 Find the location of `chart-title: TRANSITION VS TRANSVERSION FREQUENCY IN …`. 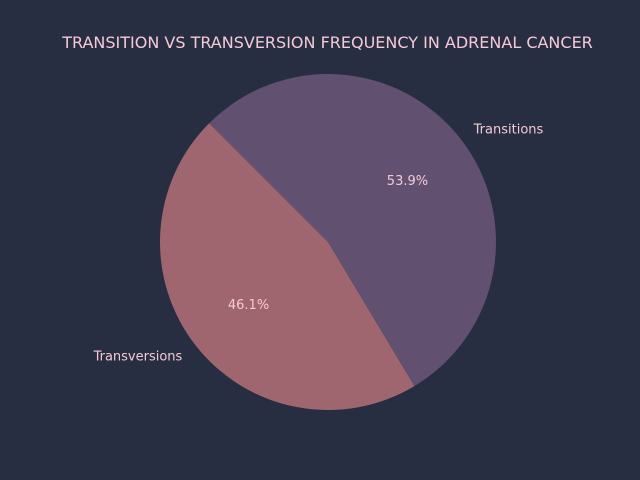

chart-title: TRANSITION VS TRANSVERSION FREQUENCY IN … is located at coordinates (327, 42).